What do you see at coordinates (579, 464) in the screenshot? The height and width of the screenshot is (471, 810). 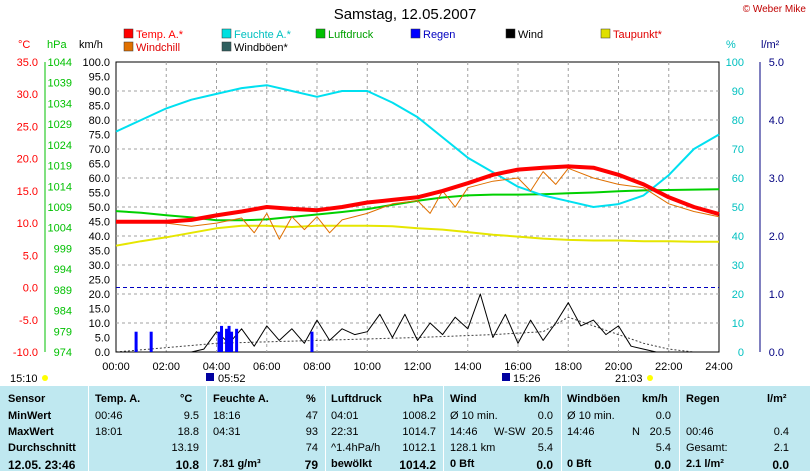 I see `table-cell-boeen-time: 0 Bft` at bounding box center [579, 464].